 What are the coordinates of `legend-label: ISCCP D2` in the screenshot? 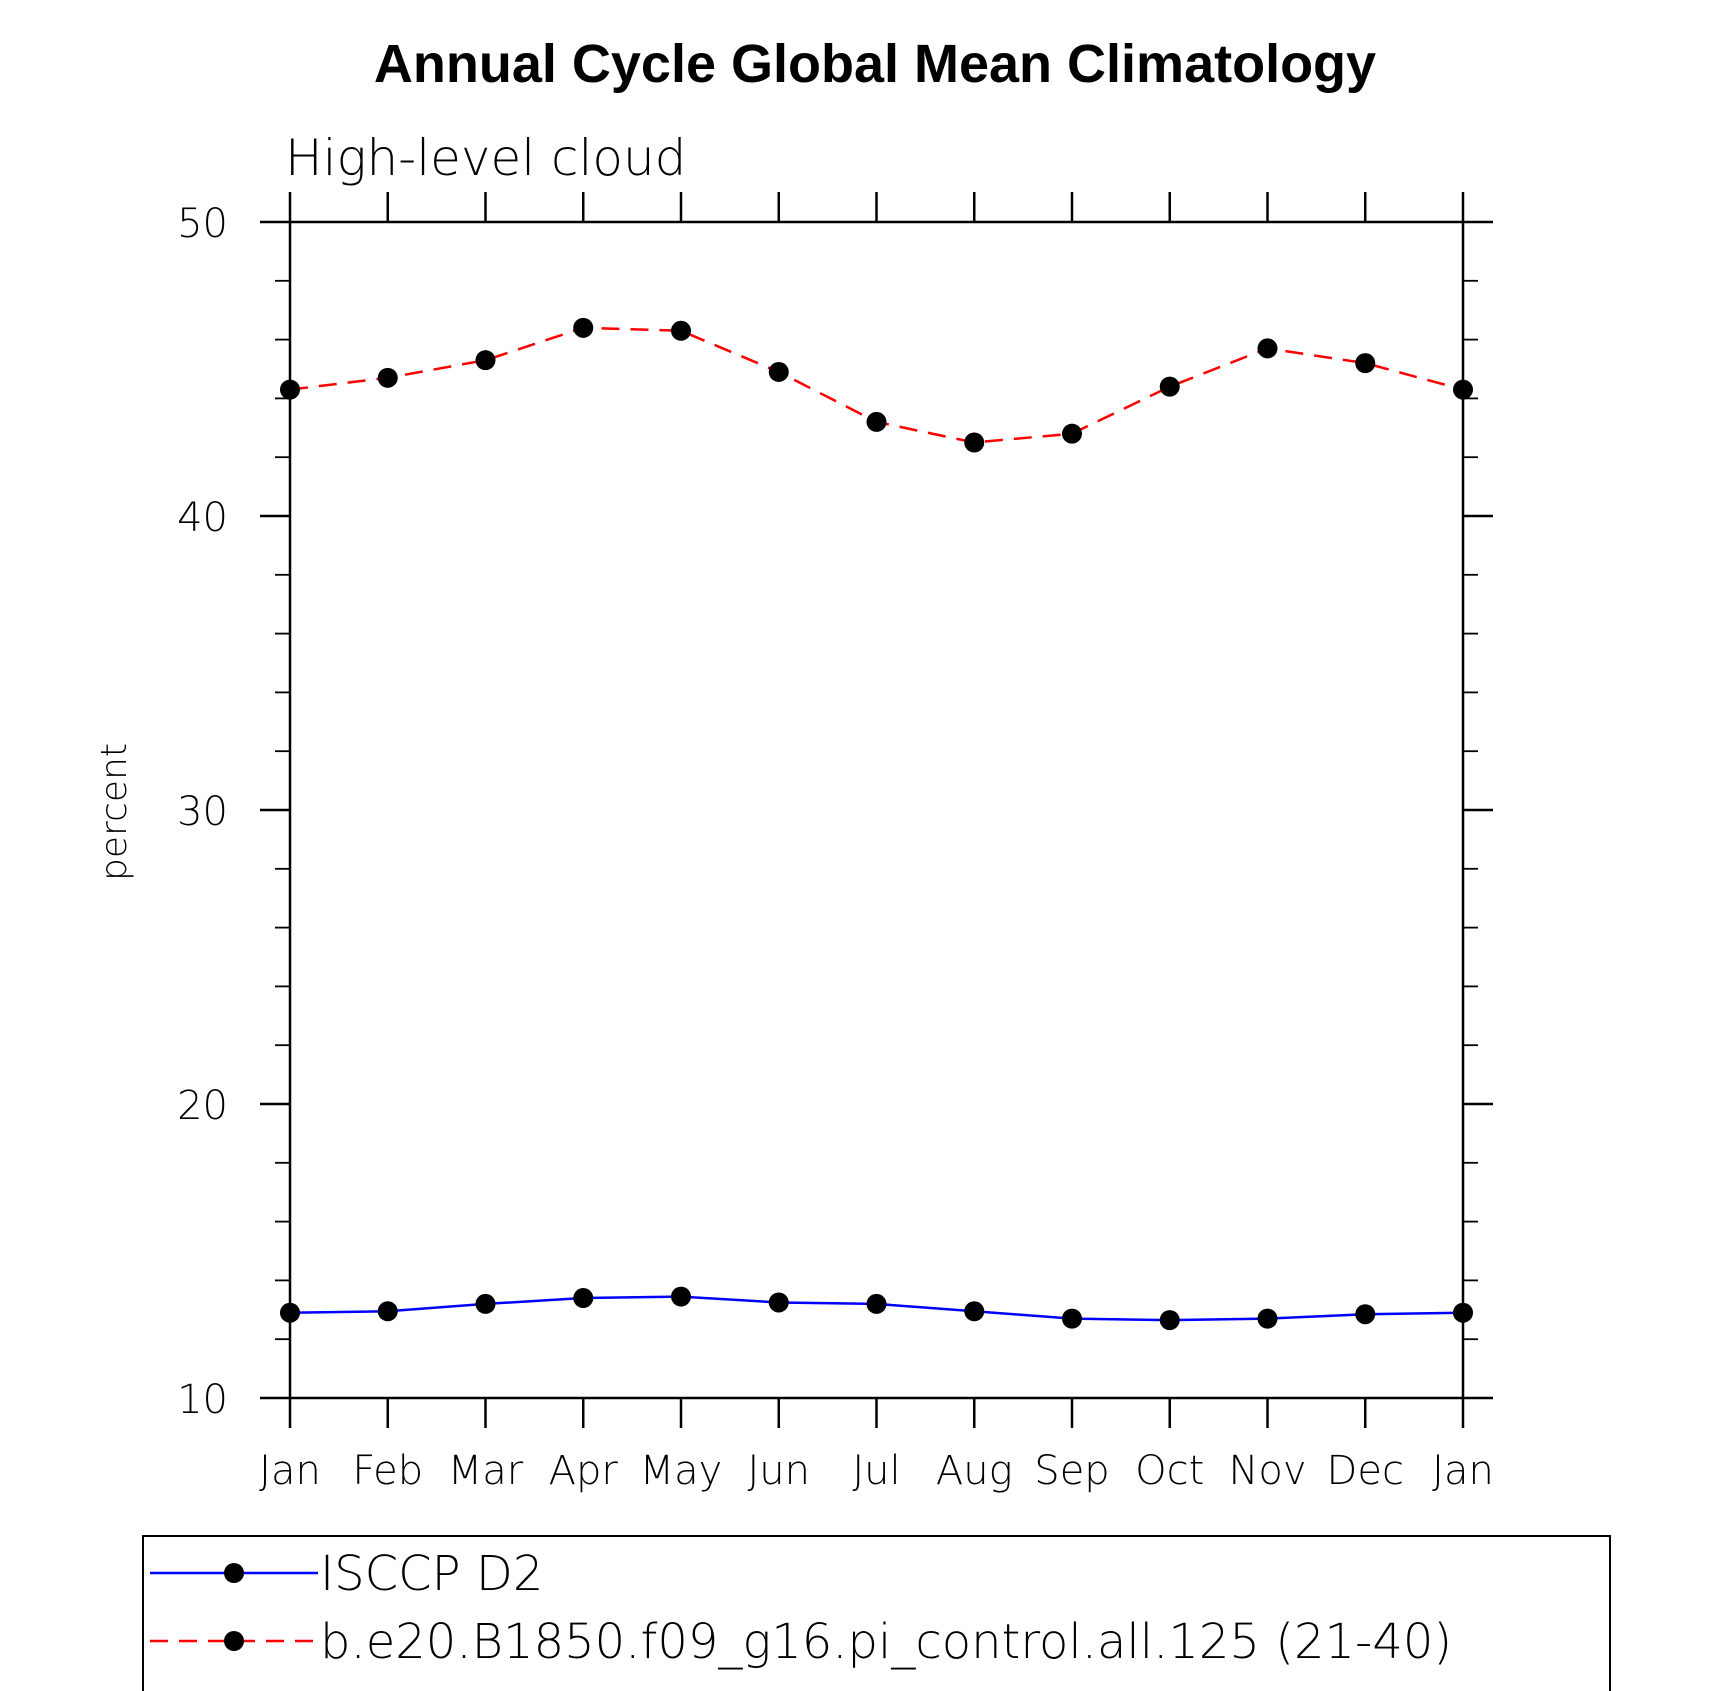 It's located at (431, 1574).